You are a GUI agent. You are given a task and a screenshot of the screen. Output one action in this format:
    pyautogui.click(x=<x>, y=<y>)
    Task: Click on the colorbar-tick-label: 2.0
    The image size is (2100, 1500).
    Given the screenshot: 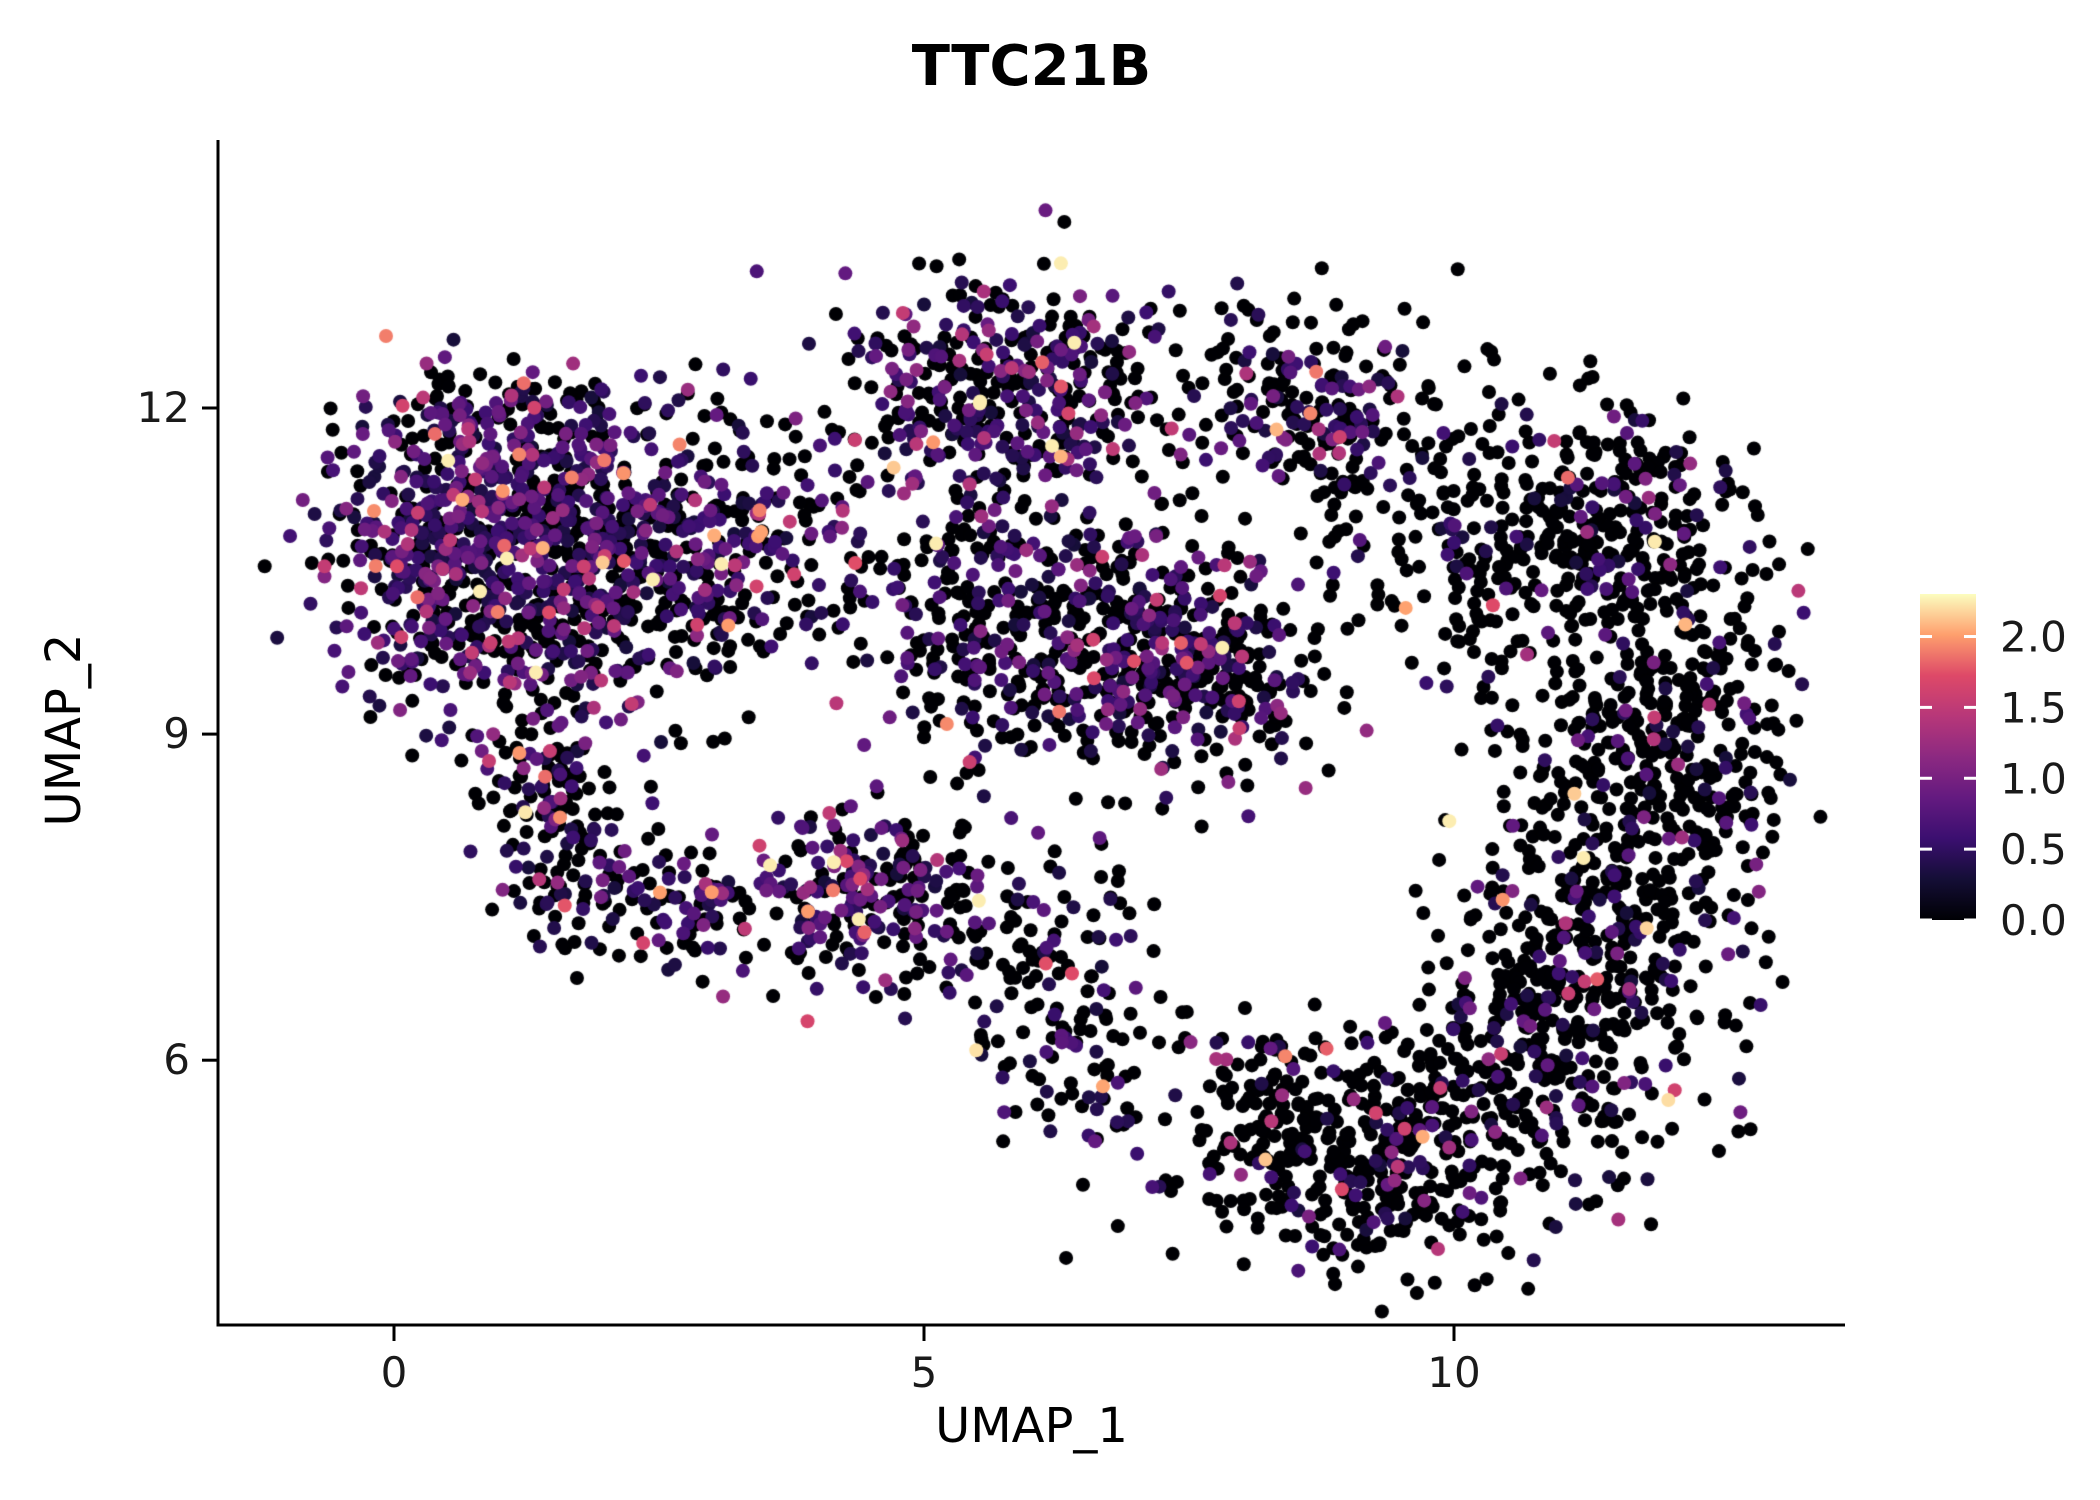 What is the action you would take?
    pyautogui.click(x=2033, y=637)
    